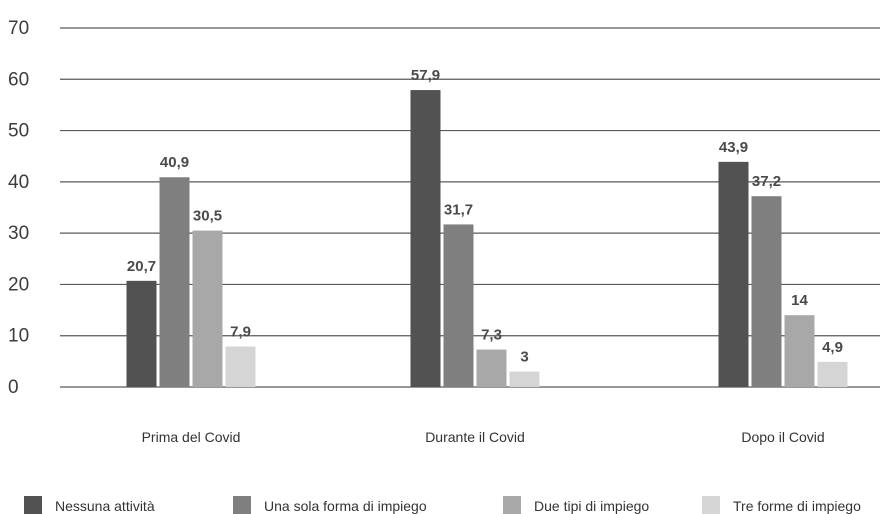 Image resolution: width=884 pixels, height=514 pixels. What do you see at coordinates (174, 162) in the screenshot?
I see `data-label: 40,9` at bounding box center [174, 162].